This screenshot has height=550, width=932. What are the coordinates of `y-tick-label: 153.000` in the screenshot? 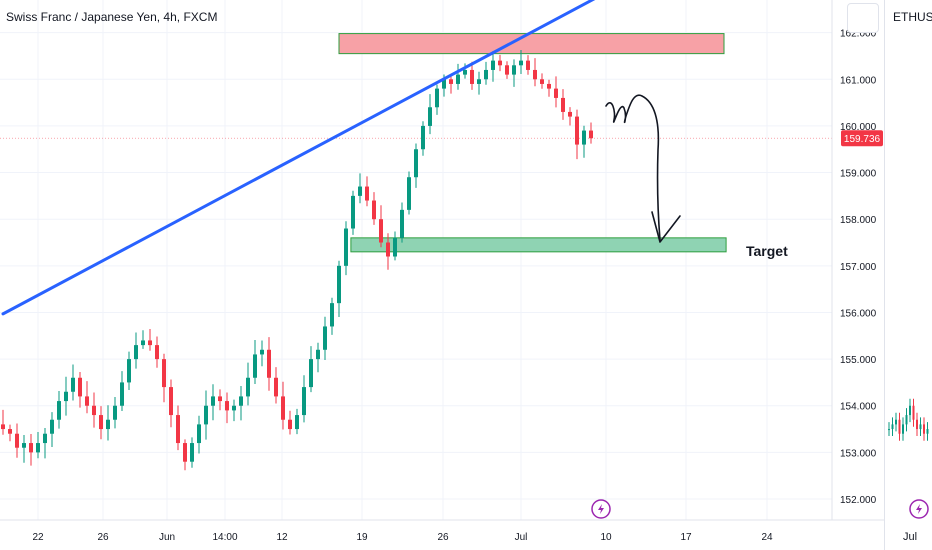 It's located at (858, 453).